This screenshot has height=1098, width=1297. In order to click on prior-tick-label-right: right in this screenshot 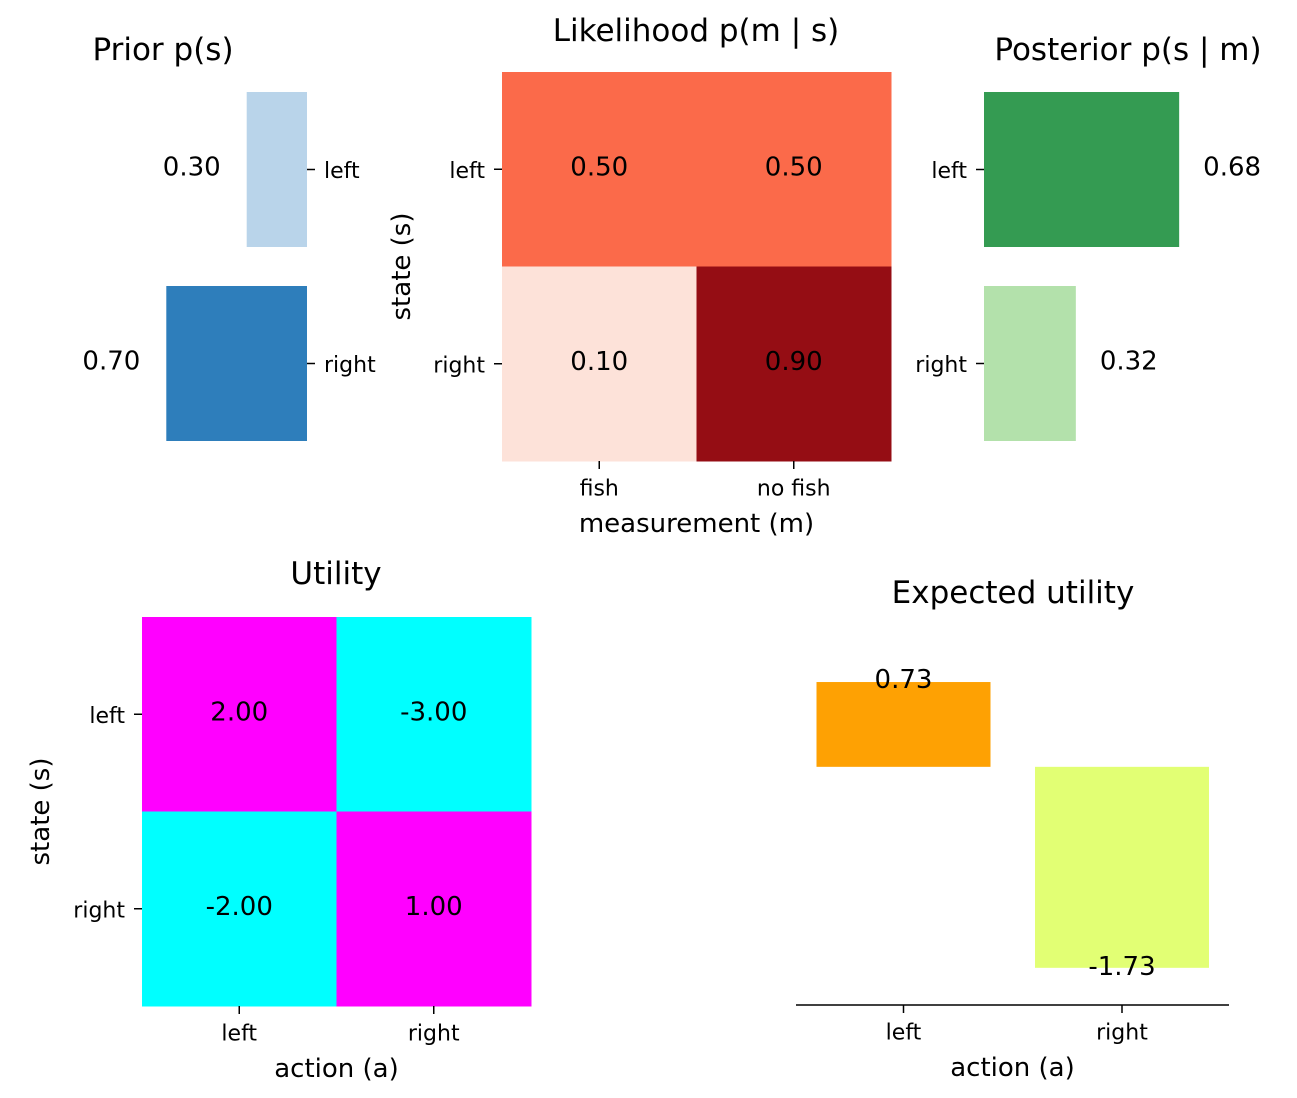, I will do `click(350, 365)`.